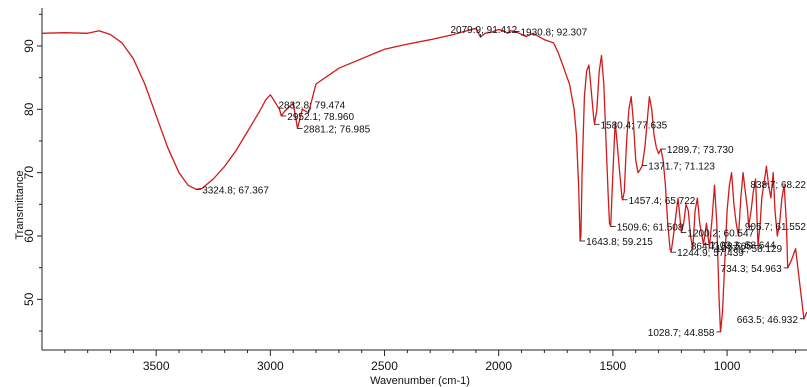 Image resolution: width=807 pixels, height=387 pixels. Describe the element at coordinates (619, 242) in the screenshot. I see `peak-label: 1643.8; 59.215` at that location.